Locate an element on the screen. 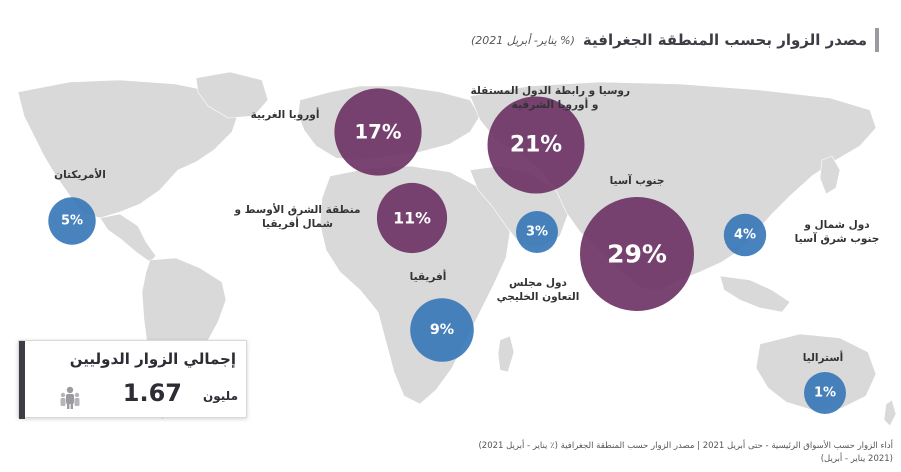 This screenshot has width=901, height=472. land-madagascar is located at coordinates (506, 354).